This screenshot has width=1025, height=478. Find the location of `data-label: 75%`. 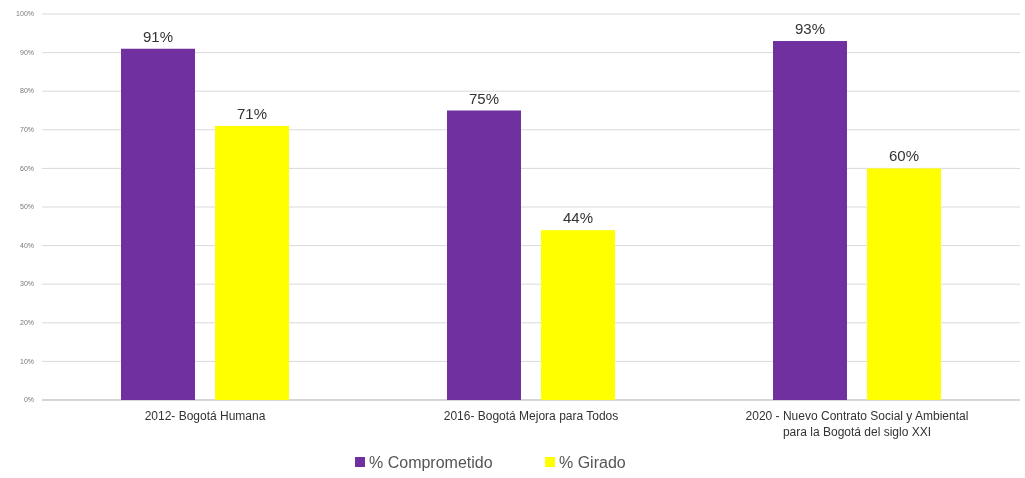

data-label: 75% is located at coordinates (484, 98).